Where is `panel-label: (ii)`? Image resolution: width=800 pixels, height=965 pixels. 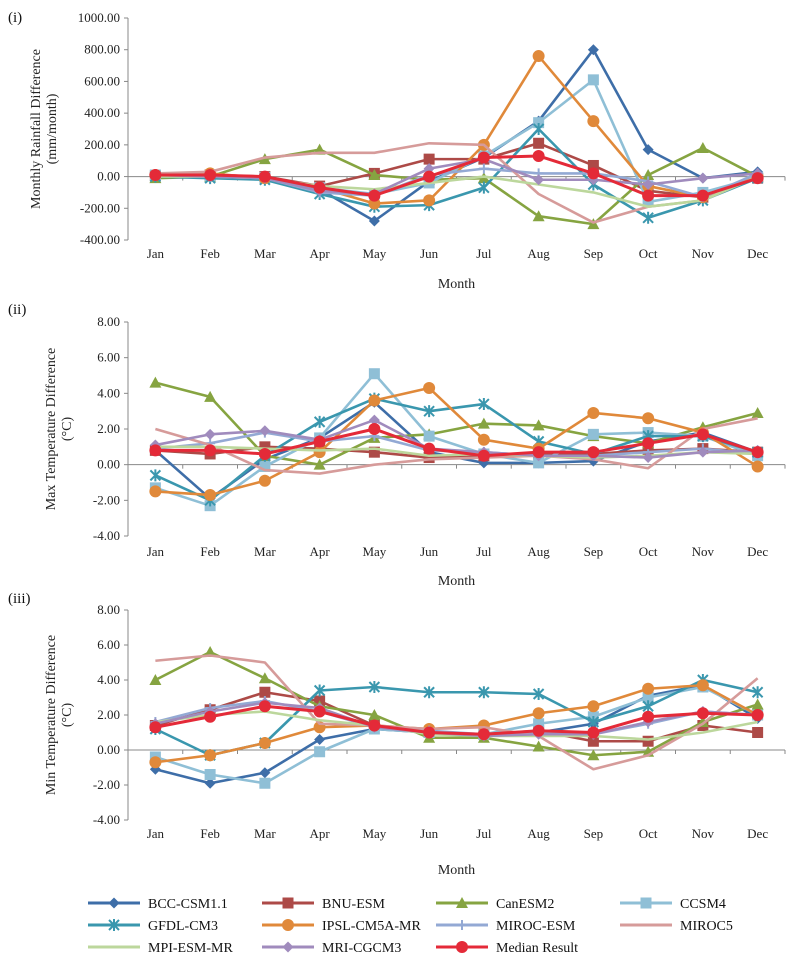 panel-label: (ii) is located at coordinates (17, 310).